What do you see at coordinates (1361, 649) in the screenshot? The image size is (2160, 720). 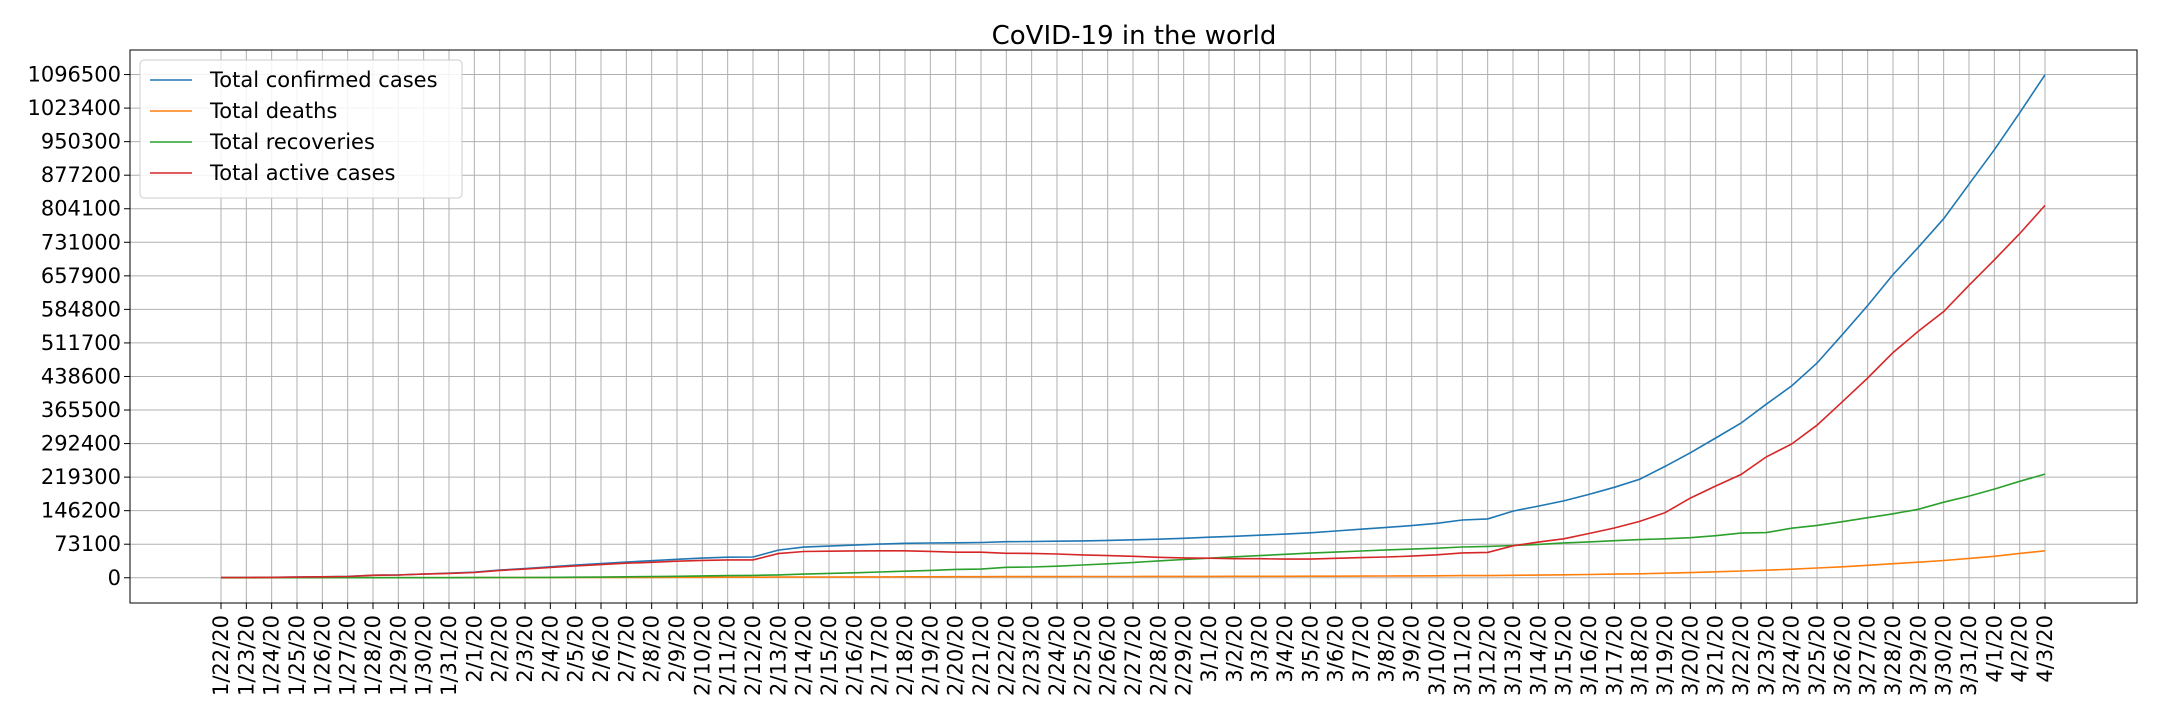 I see `x-tick-label: 3/7/20` at bounding box center [1361, 649].